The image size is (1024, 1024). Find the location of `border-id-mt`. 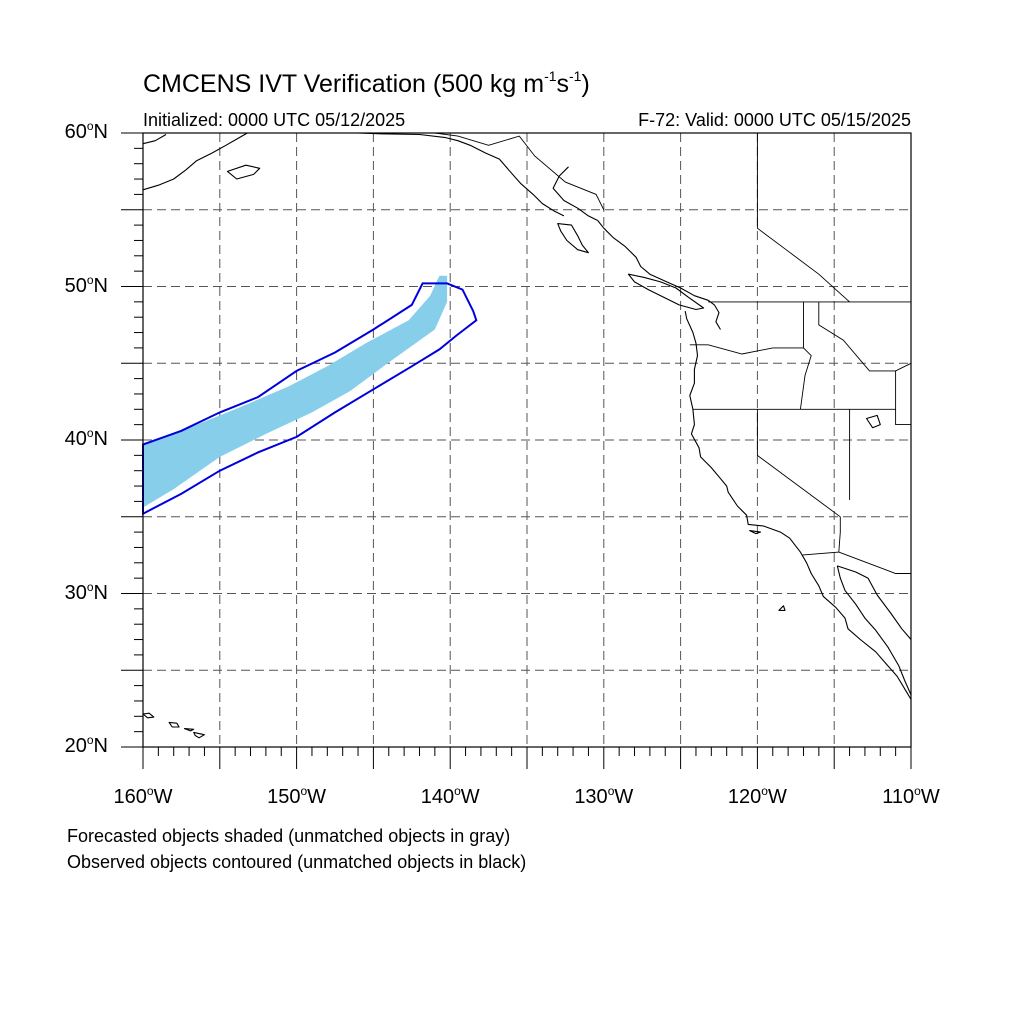

border-id-mt is located at coordinates (865, 336).